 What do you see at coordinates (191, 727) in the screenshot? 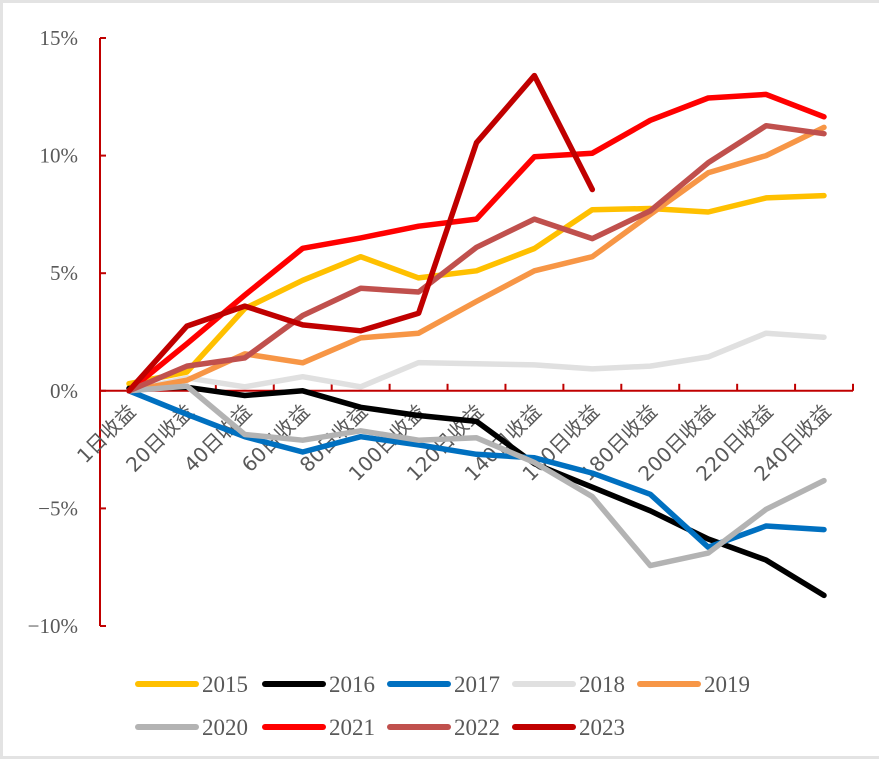
I see `legend-item-2020: 2020` at bounding box center [191, 727].